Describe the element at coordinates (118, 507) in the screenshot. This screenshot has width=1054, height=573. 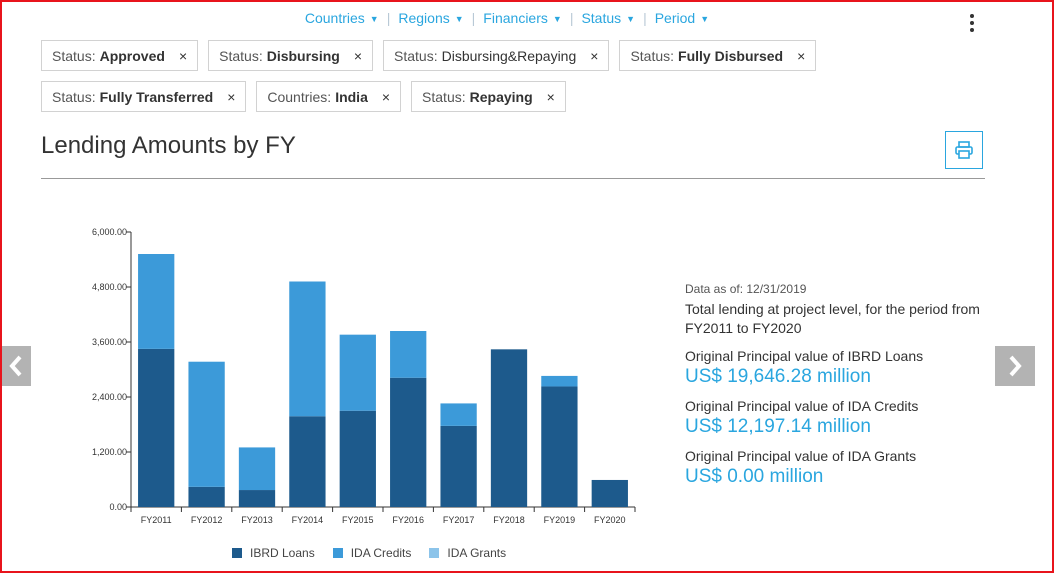
I see `y-tick-label: 0.00` at that location.